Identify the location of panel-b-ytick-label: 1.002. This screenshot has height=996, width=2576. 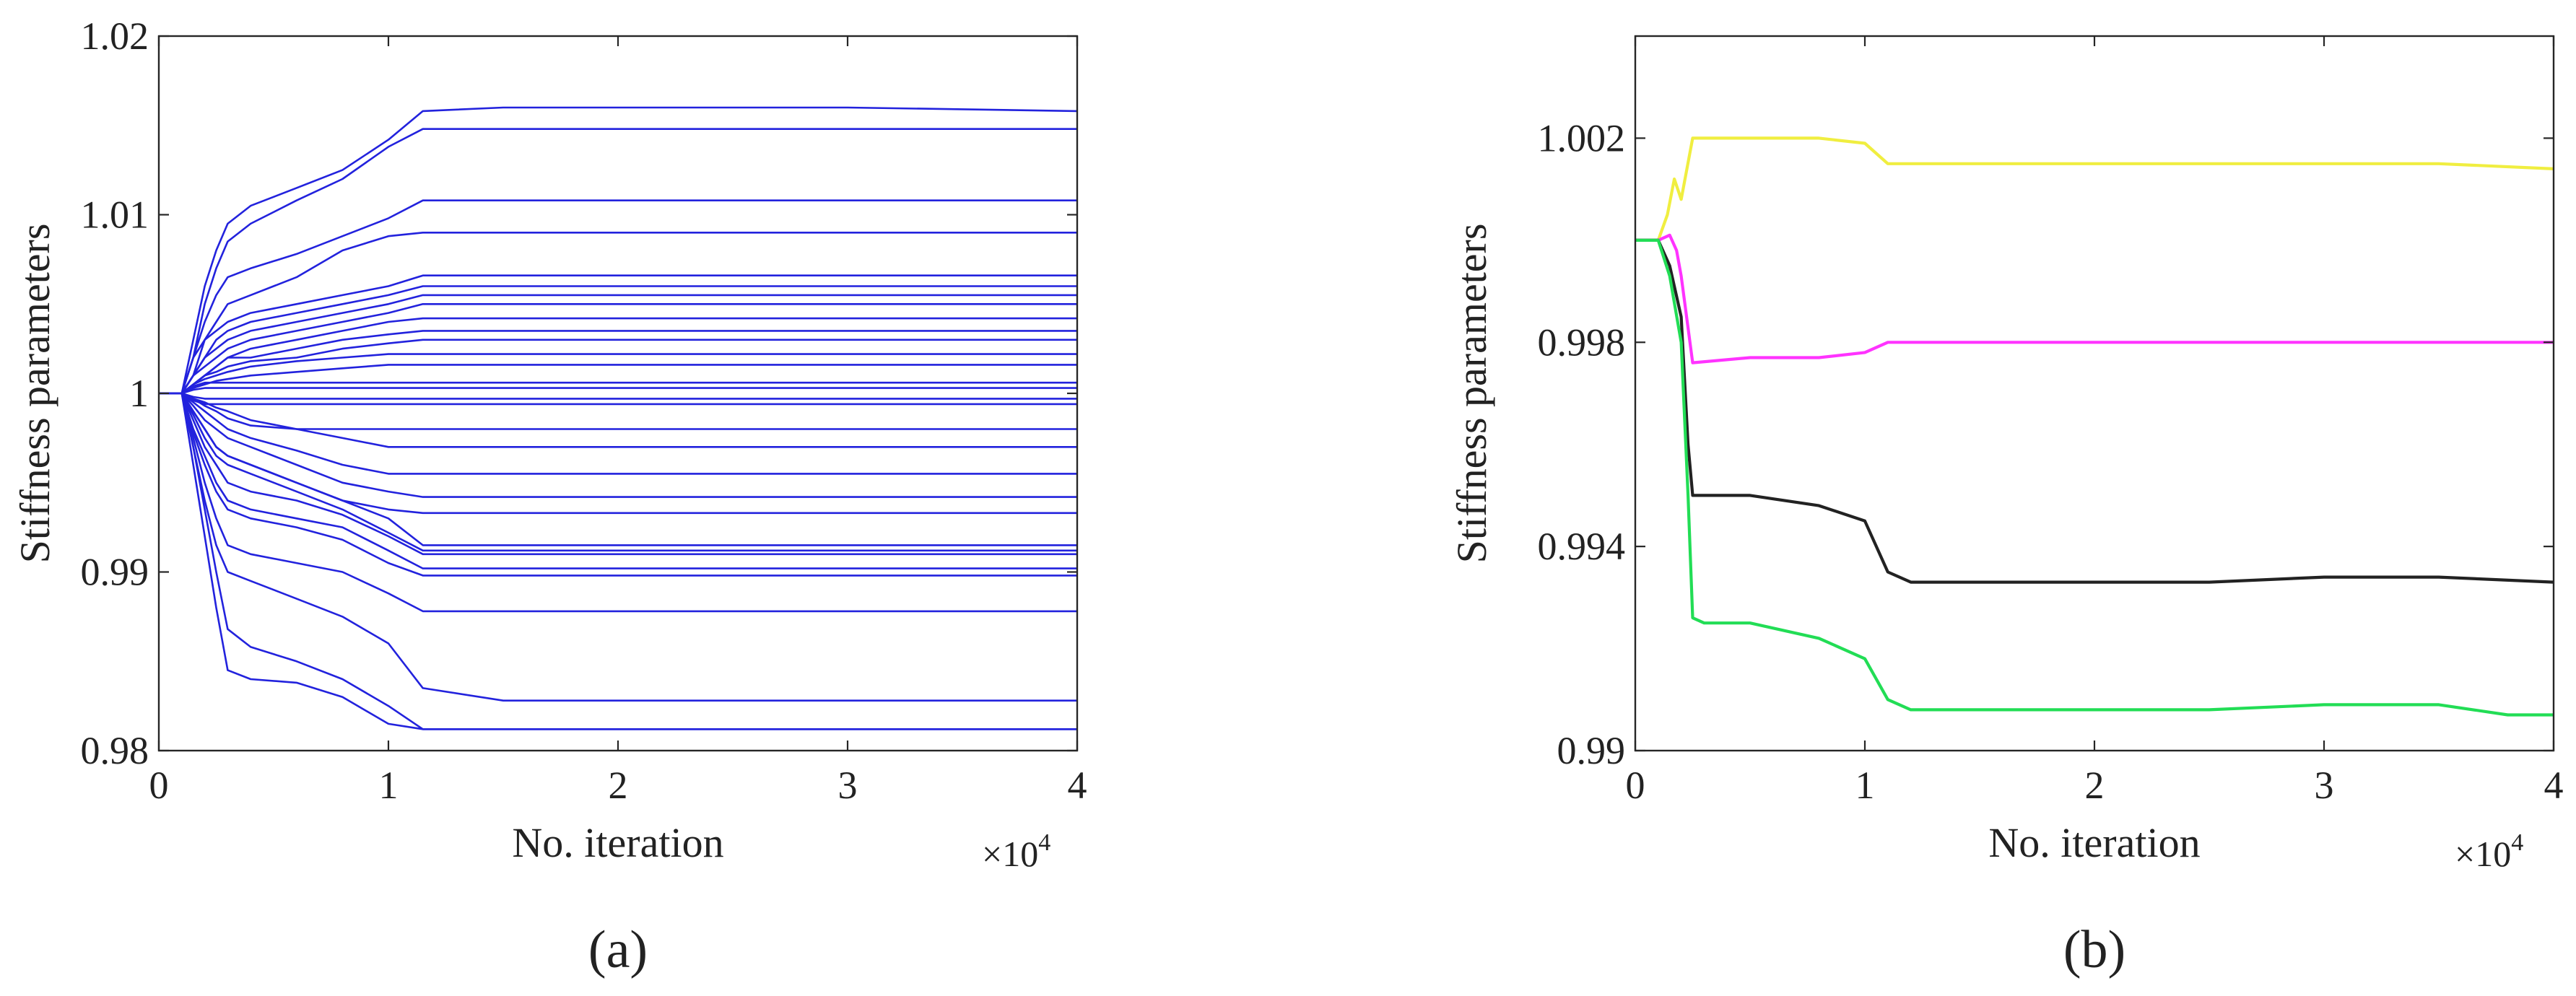
(1582, 138).